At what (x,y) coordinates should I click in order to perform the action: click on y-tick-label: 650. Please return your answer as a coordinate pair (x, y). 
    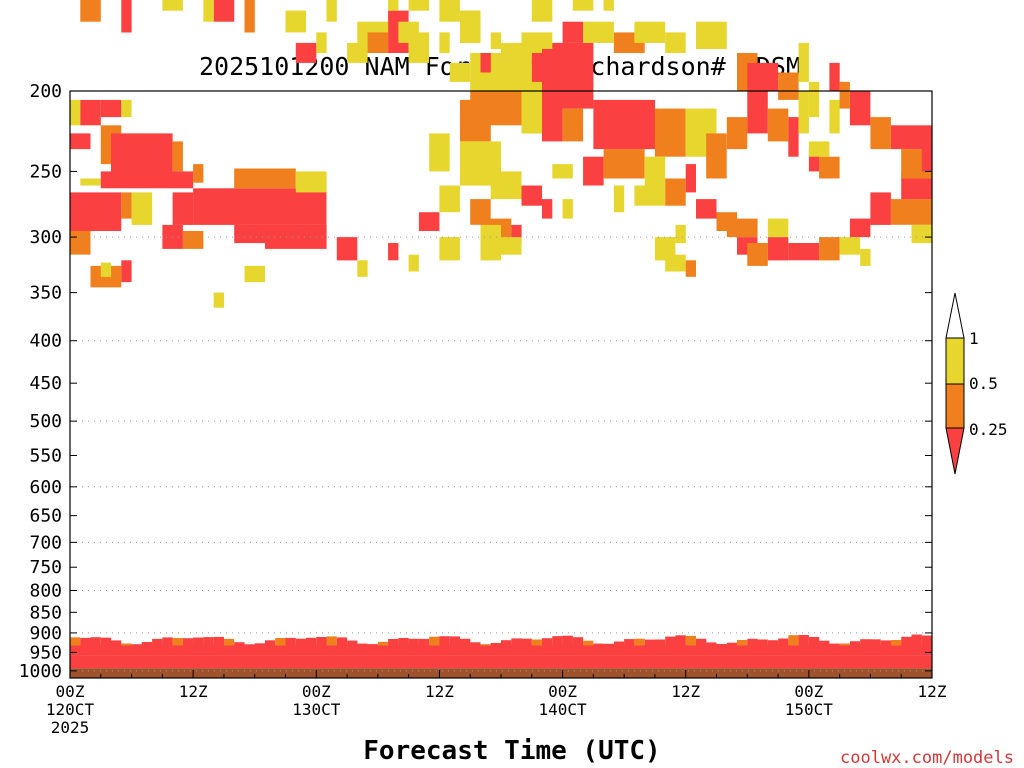
    Looking at the image, I should click on (45, 516).